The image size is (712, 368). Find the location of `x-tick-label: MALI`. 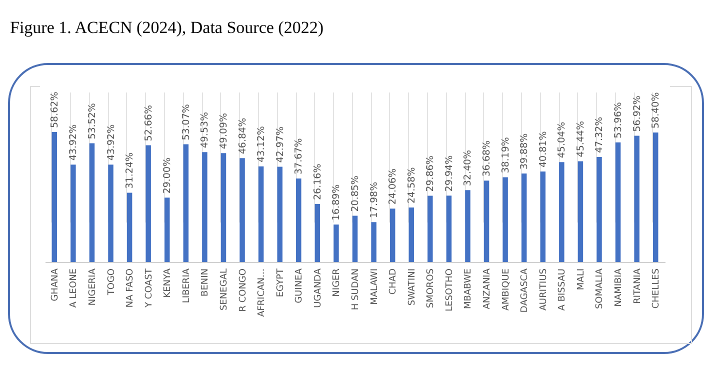

x-tick-label: MALI is located at coordinates (581, 279).